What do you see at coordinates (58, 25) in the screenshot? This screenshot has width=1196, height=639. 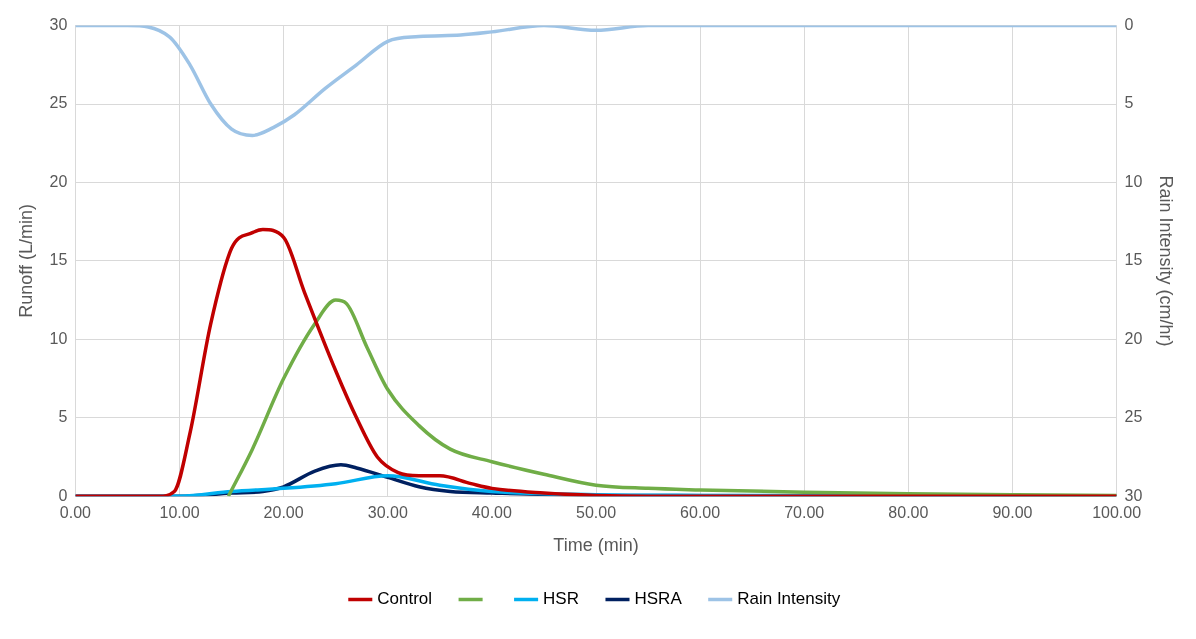 I see `y-tick-label: 30` at bounding box center [58, 25].